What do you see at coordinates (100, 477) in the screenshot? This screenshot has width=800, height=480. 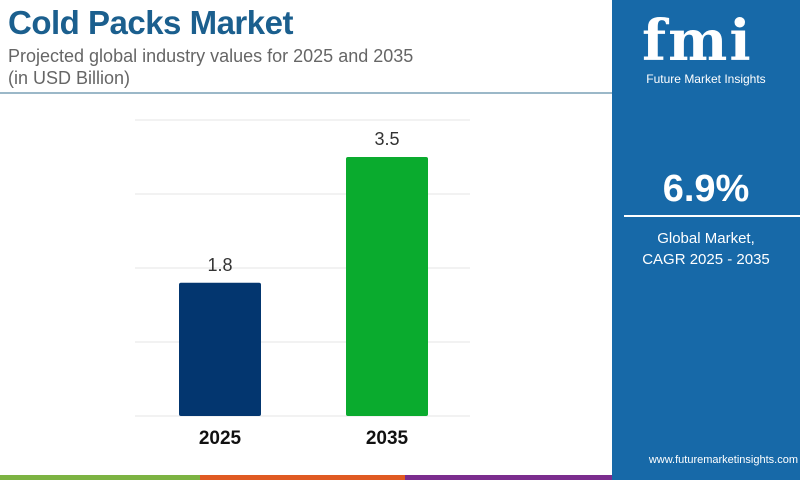 I see `footer-stripe-green` at bounding box center [100, 477].